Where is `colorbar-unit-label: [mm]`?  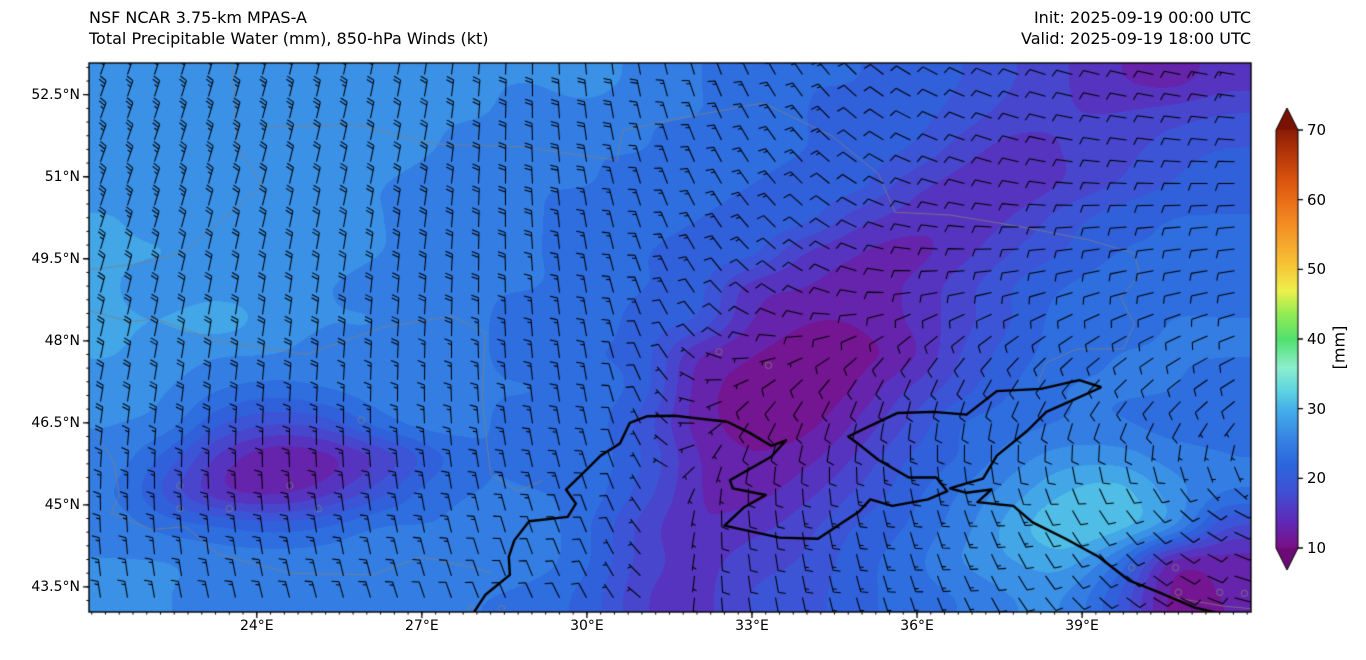 colorbar-unit-label: [mm] is located at coordinates (1339, 347).